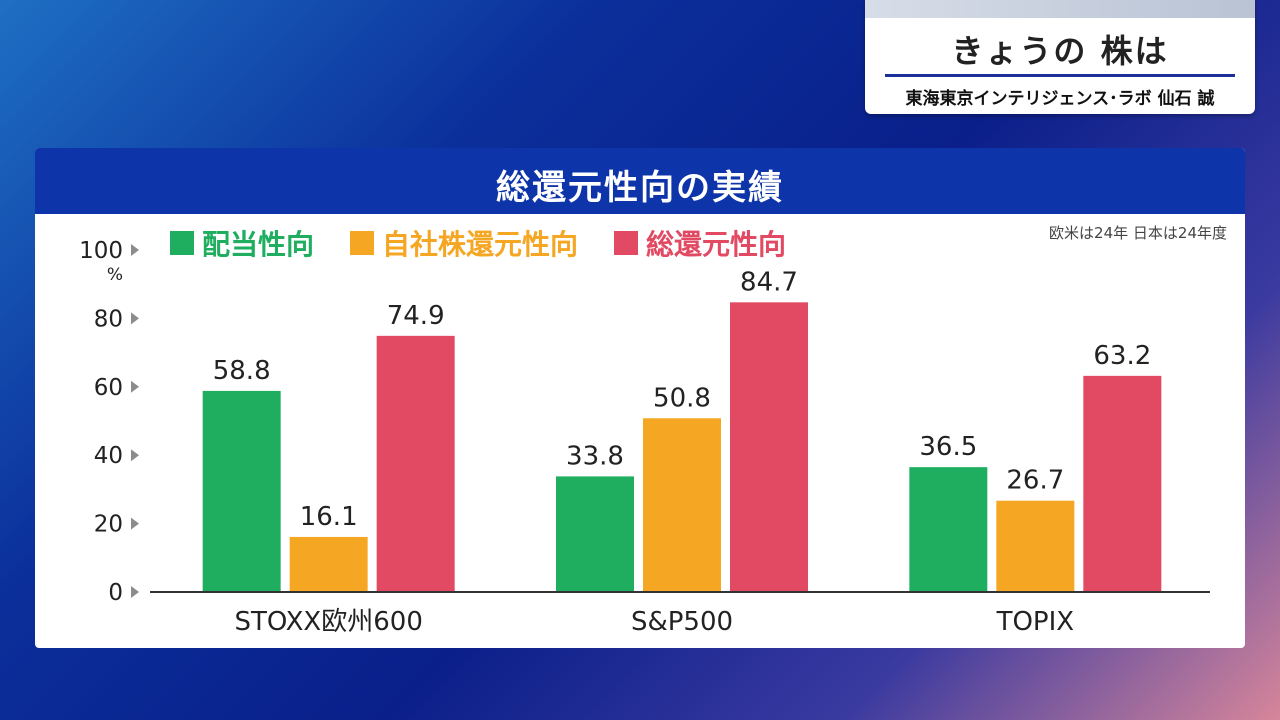 Image resolution: width=1280 pixels, height=720 pixels. I want to click on y-tick-label: 100, so click(101, 251).